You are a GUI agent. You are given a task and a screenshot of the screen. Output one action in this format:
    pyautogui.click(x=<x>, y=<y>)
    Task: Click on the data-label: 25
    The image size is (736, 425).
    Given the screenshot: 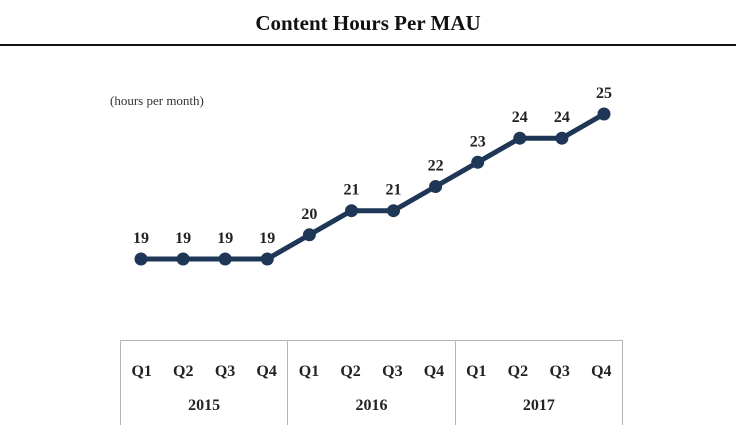 What is the action you would take?
    pyautogui.click(x=604, y=93)
    